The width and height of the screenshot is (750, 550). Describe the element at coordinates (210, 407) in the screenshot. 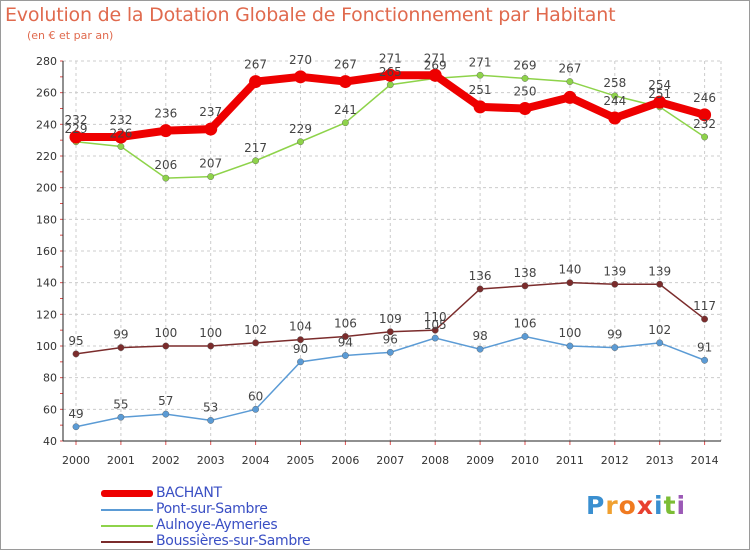

I see `data-label: 53` at that location.